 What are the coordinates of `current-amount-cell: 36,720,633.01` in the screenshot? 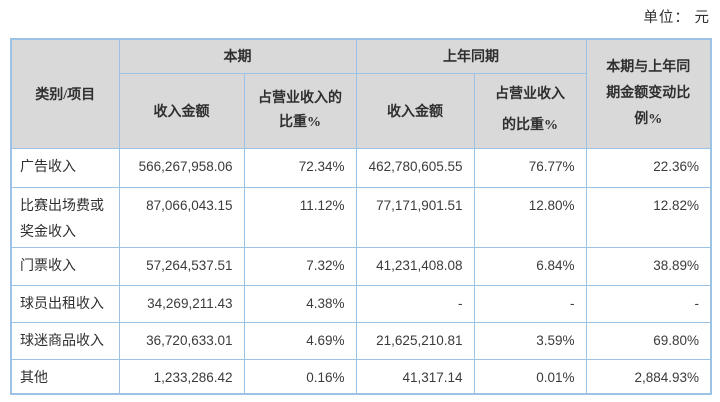 It's located at (181, 340).